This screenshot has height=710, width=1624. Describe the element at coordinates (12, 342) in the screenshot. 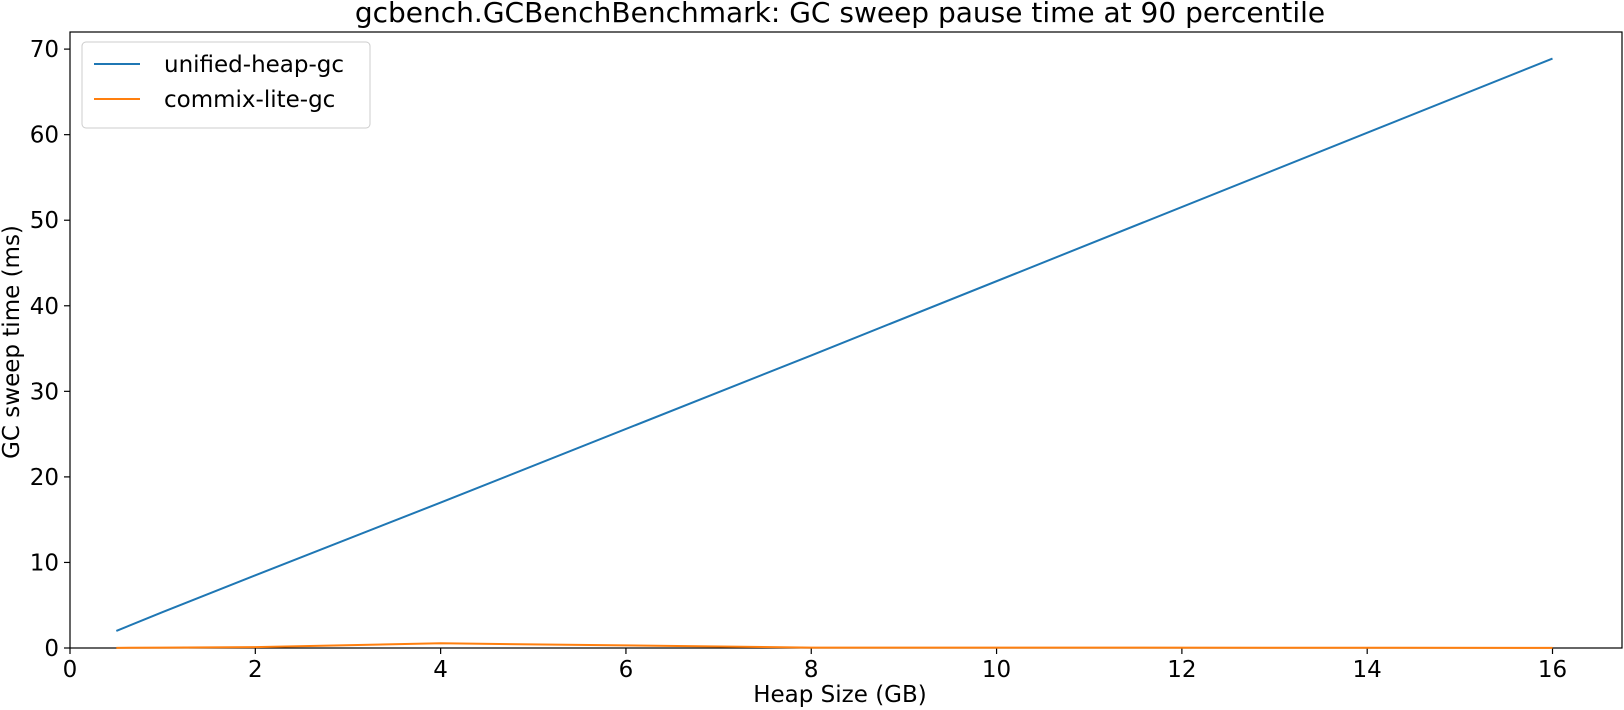

I see `y-axis-label: GC sweep time (ms)` at that location.